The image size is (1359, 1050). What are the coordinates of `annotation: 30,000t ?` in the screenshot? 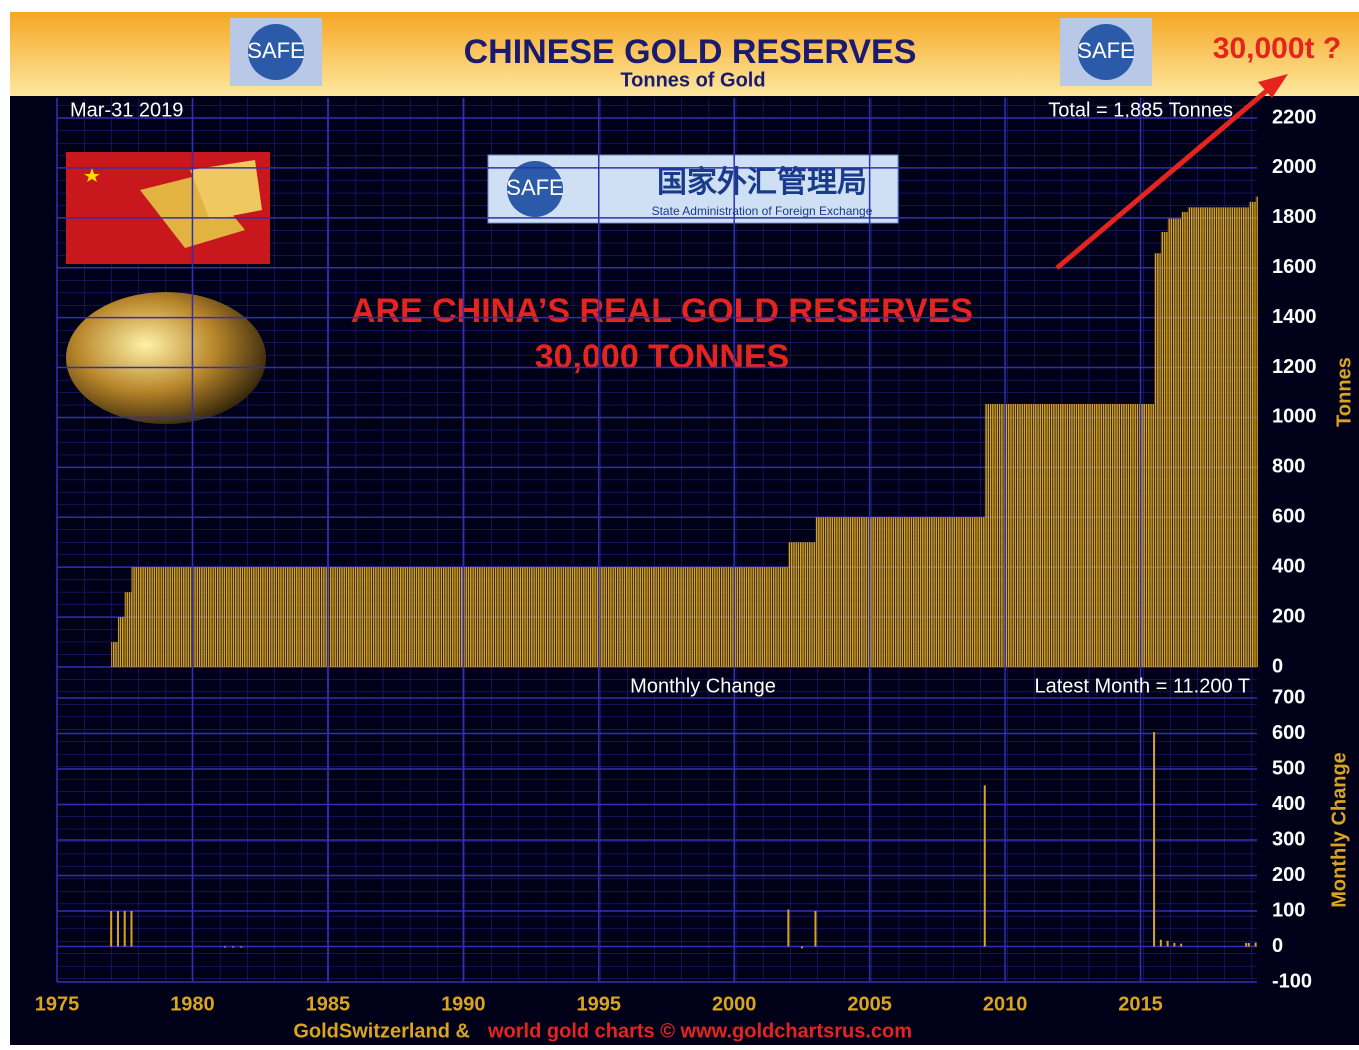 It's located at (1277, 48).